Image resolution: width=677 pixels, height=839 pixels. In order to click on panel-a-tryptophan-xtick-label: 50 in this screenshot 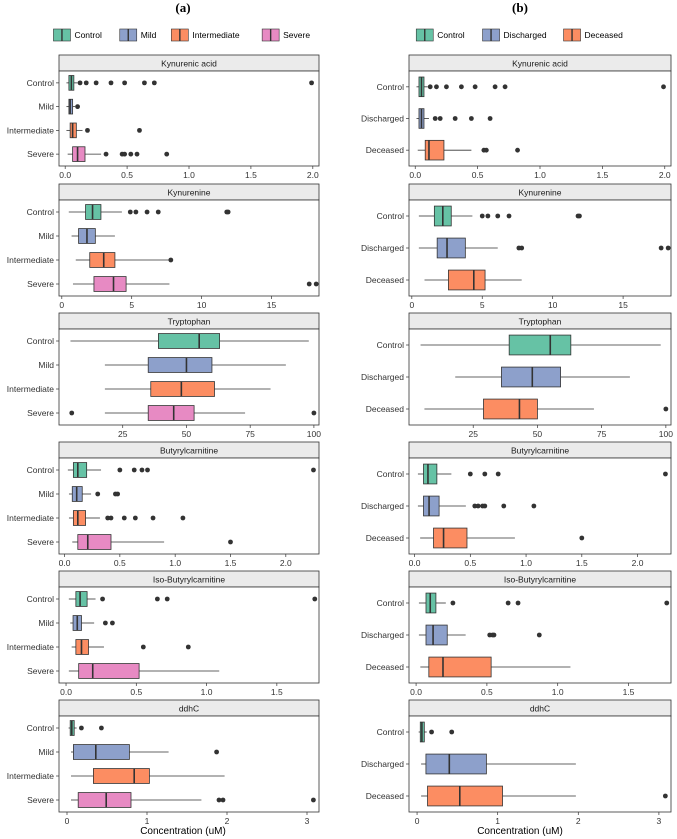, I will do `click(187, 434)`.